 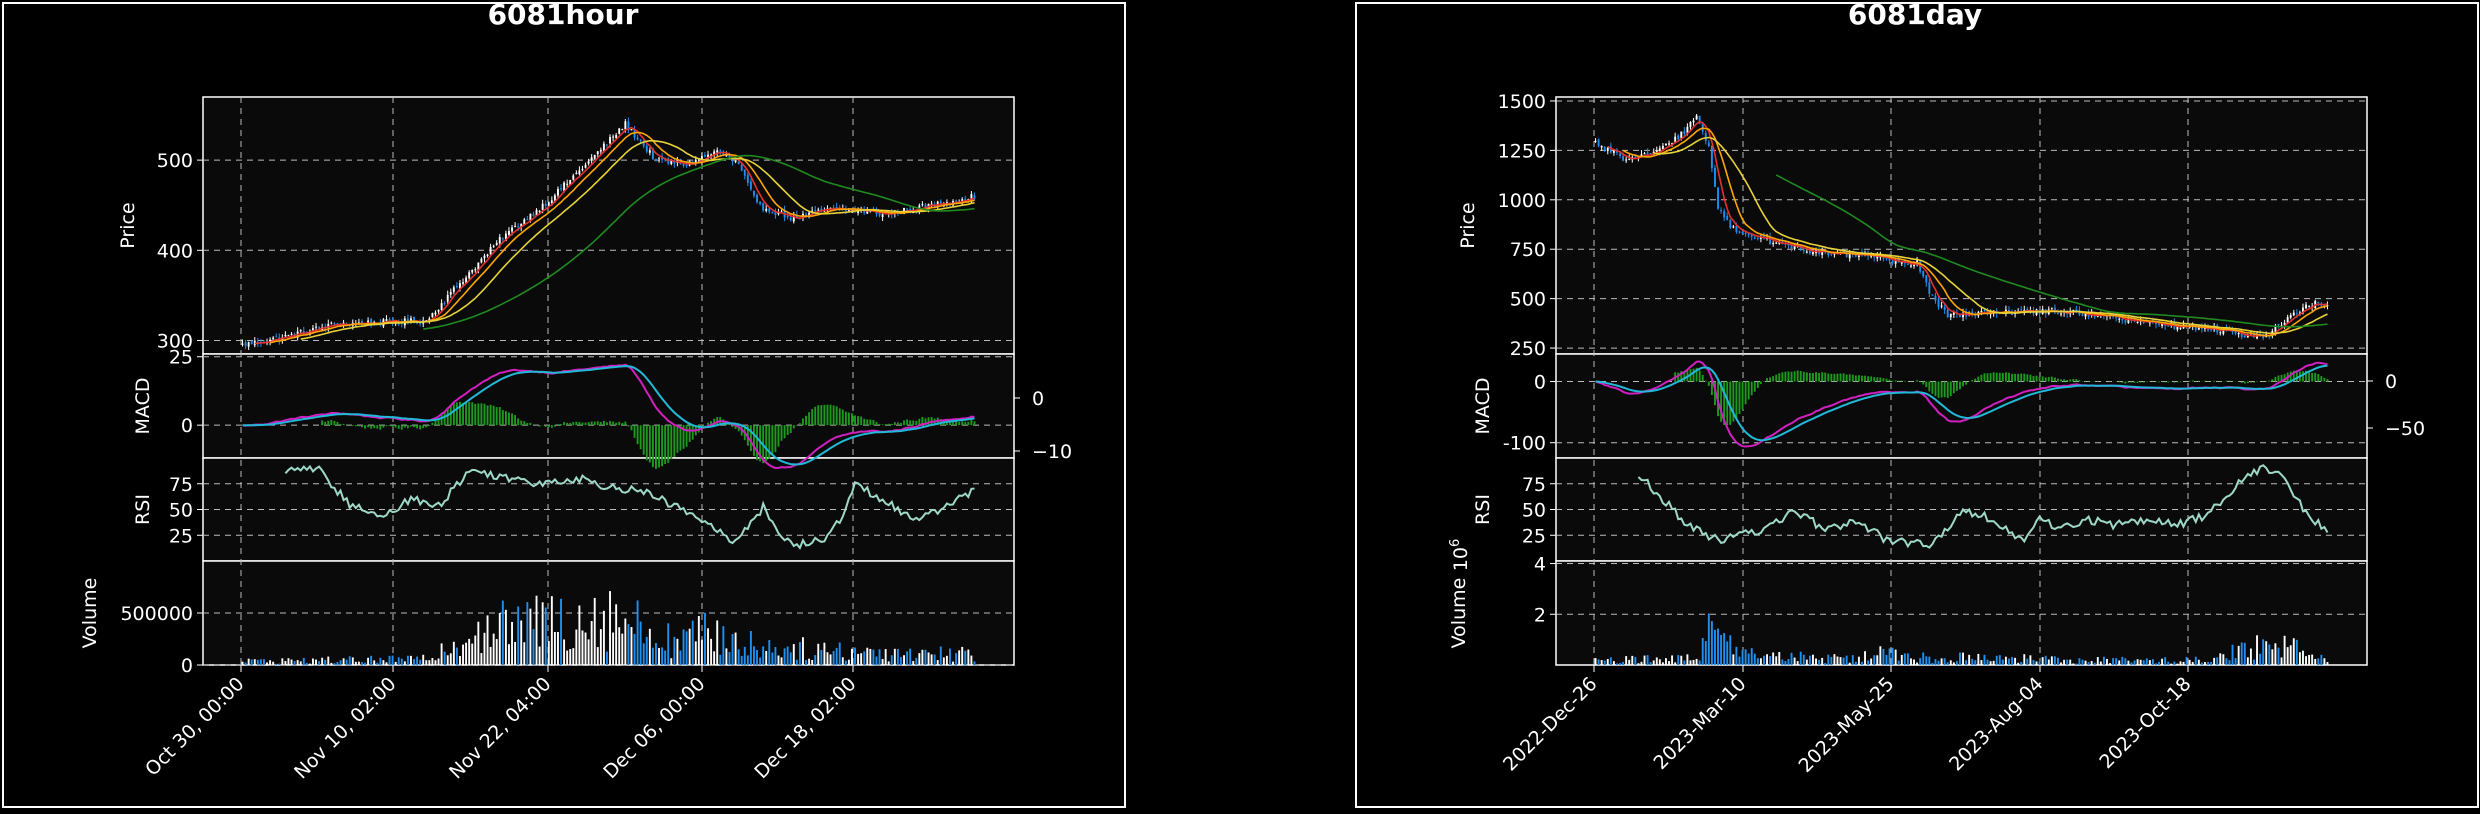 What do you see at coordinates (608, 225) in the screenshot?
I see `panel-price` at bounding box center [608, 225].